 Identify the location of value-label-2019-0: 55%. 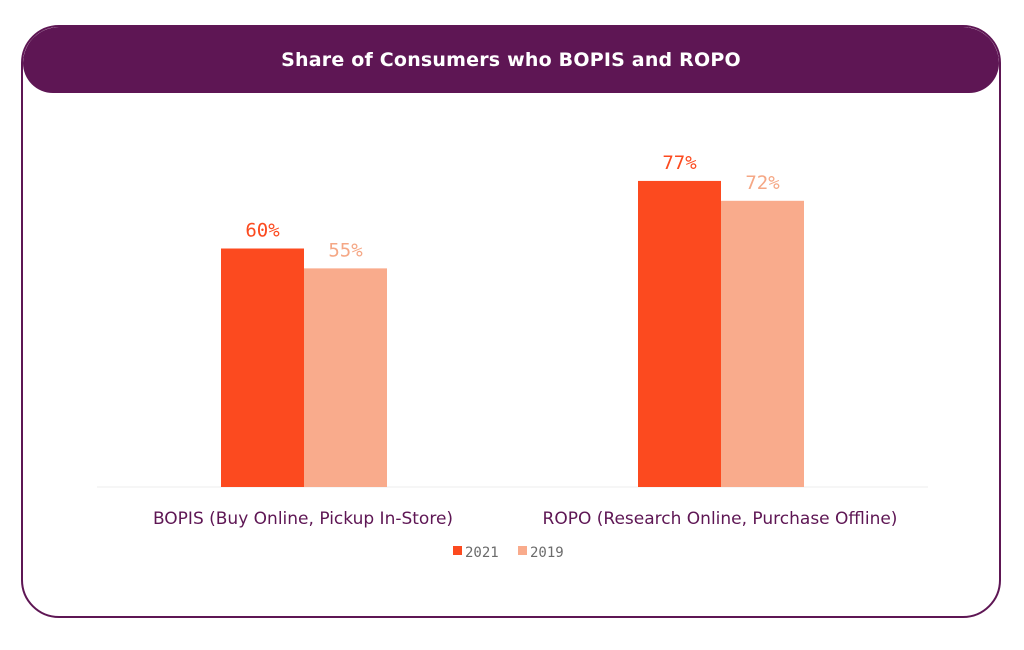
(345, 250).